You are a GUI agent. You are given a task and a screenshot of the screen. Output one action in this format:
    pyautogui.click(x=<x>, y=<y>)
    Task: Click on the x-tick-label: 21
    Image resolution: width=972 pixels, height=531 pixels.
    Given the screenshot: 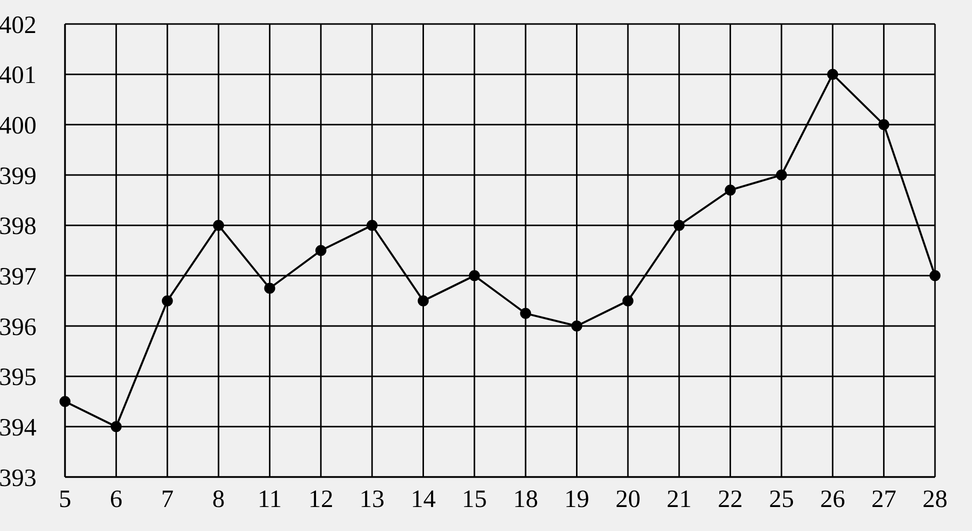 What is the action you would take?
    pyautogui.click(x=679, y=499)
    